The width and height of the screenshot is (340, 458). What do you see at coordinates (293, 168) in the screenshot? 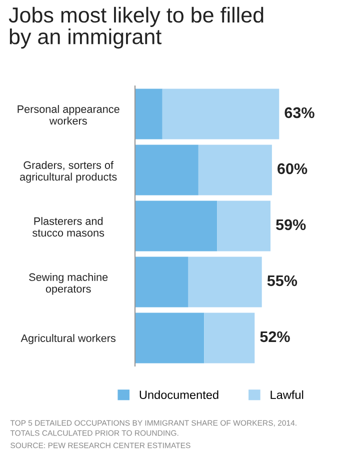
I see `annotation: 60%` at bounding box center [293, 168].